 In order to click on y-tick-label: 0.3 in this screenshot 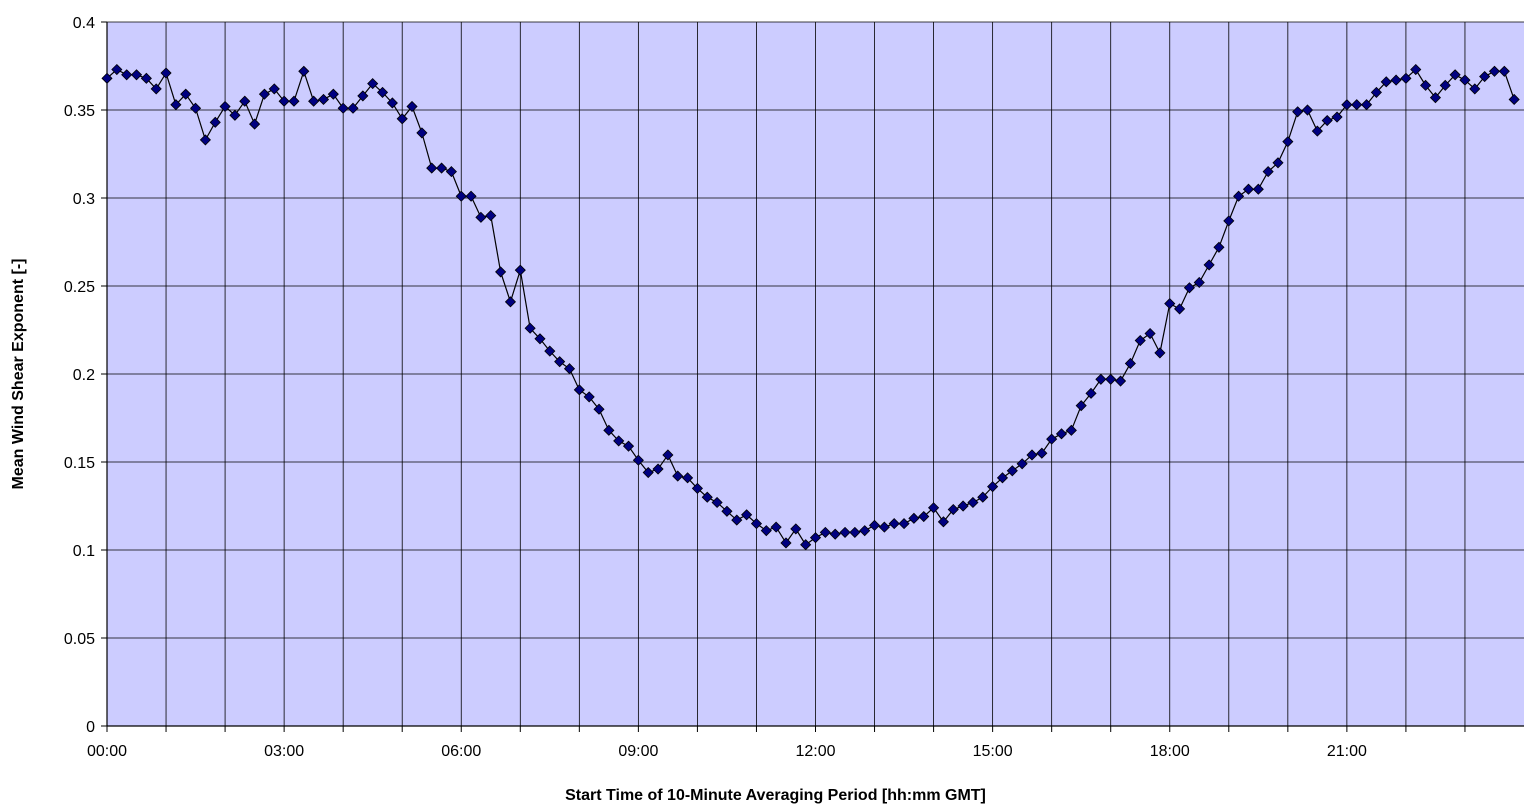, I will do `click(84, 199)`.